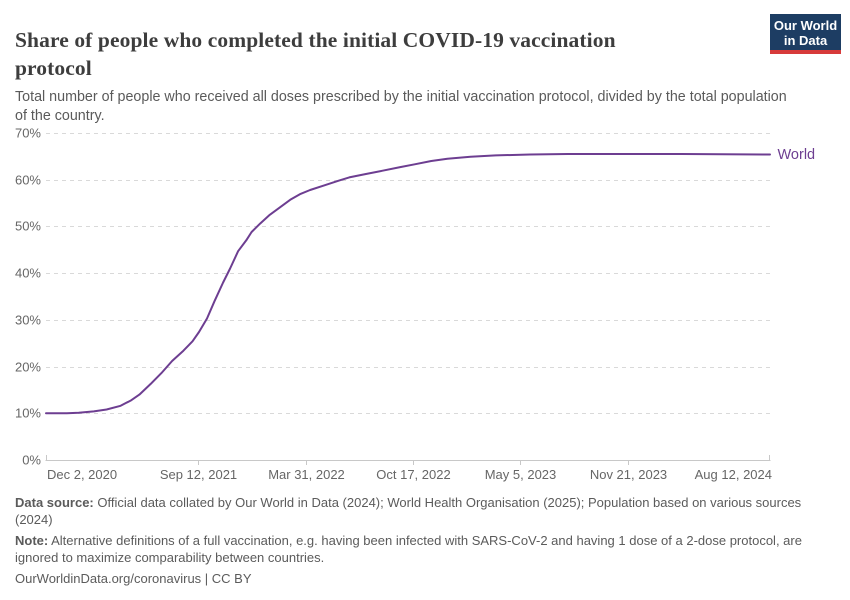 The image size is (850, 600). What do you see at coordinates (28, 367) in the screenshot?
I see `y-tick-label-20: 20%` at bounding box center [28, 367].